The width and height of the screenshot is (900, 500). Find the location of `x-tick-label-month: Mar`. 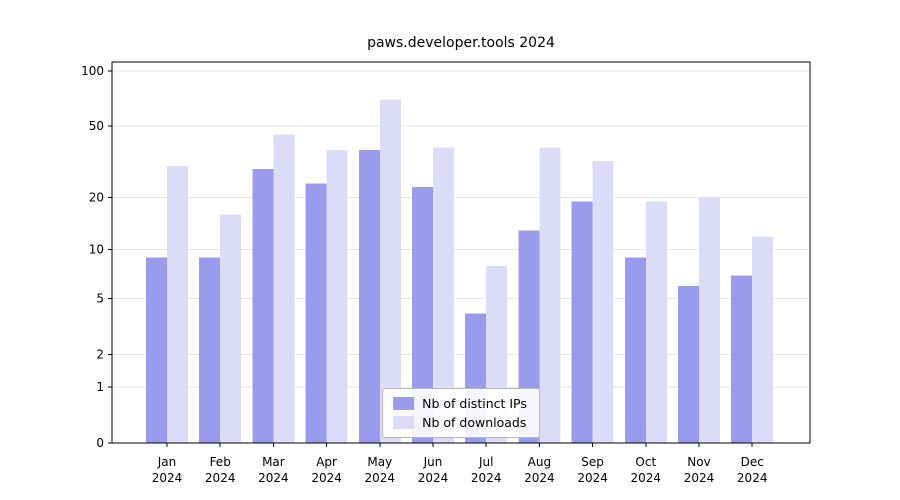

x-tick-label-month: Mar is located at coordinates (273, 462).